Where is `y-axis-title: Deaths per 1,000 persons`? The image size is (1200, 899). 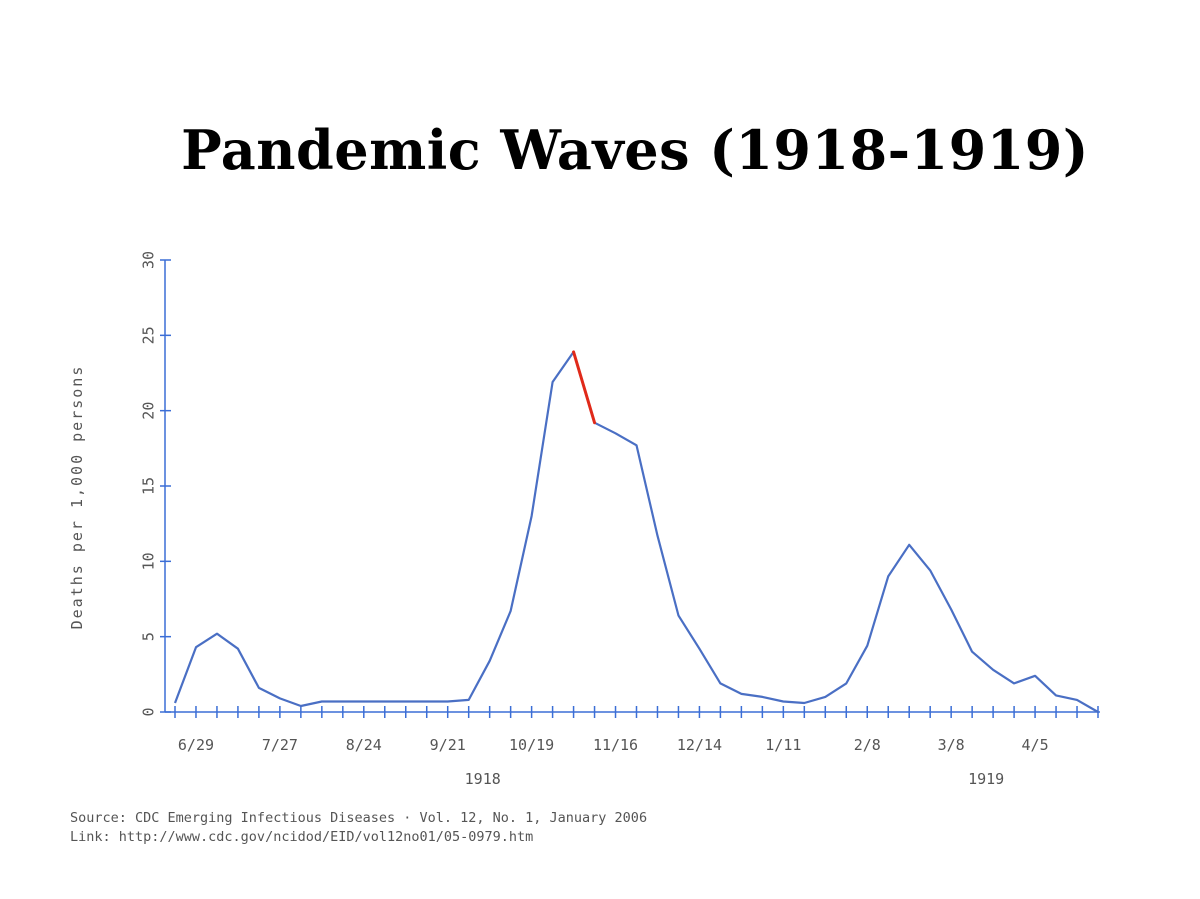
y-axis-title: Deaths per 1,000 persons is located at coordinates (77, 497).